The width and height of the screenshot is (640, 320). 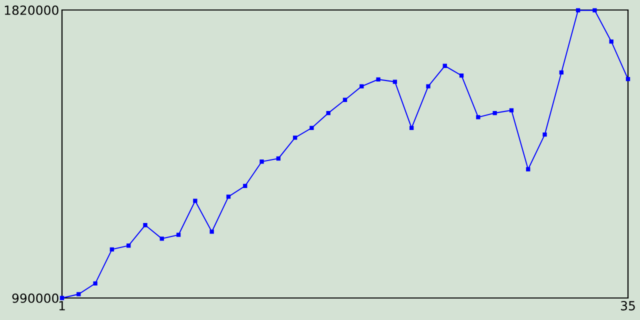 What do you see at coordinates (628, 305) in the screenshot?
I see `x-tick-label: 35` at bounding box center [628, 305].